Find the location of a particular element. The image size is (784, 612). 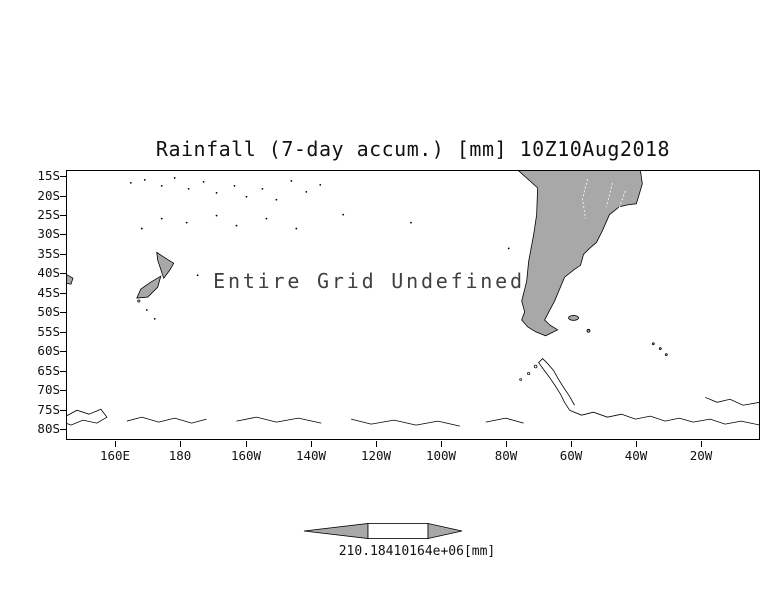

south-america-landmass is located at coordinates (580, 254).